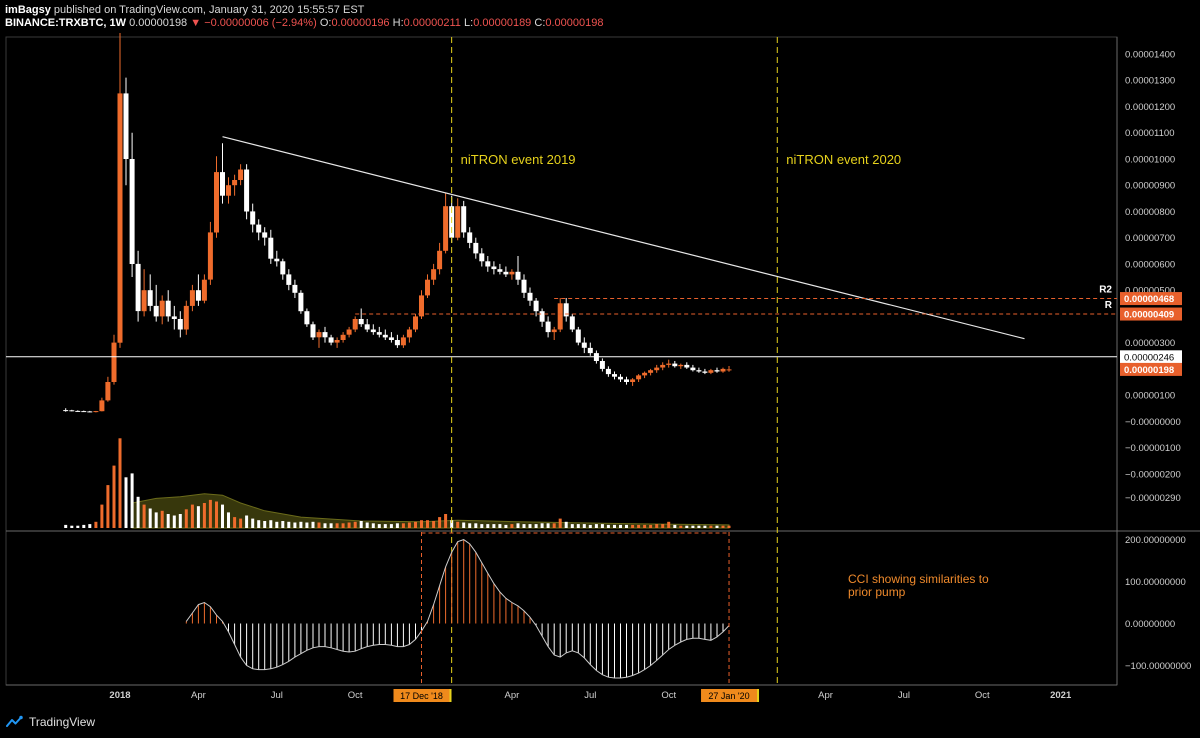 The height and width of the screenshot is (738, 1200). Describe the element at coordinates (1149, 299) in the screenshot. I see `level-price-tag-label: 0.00000468` at that location.